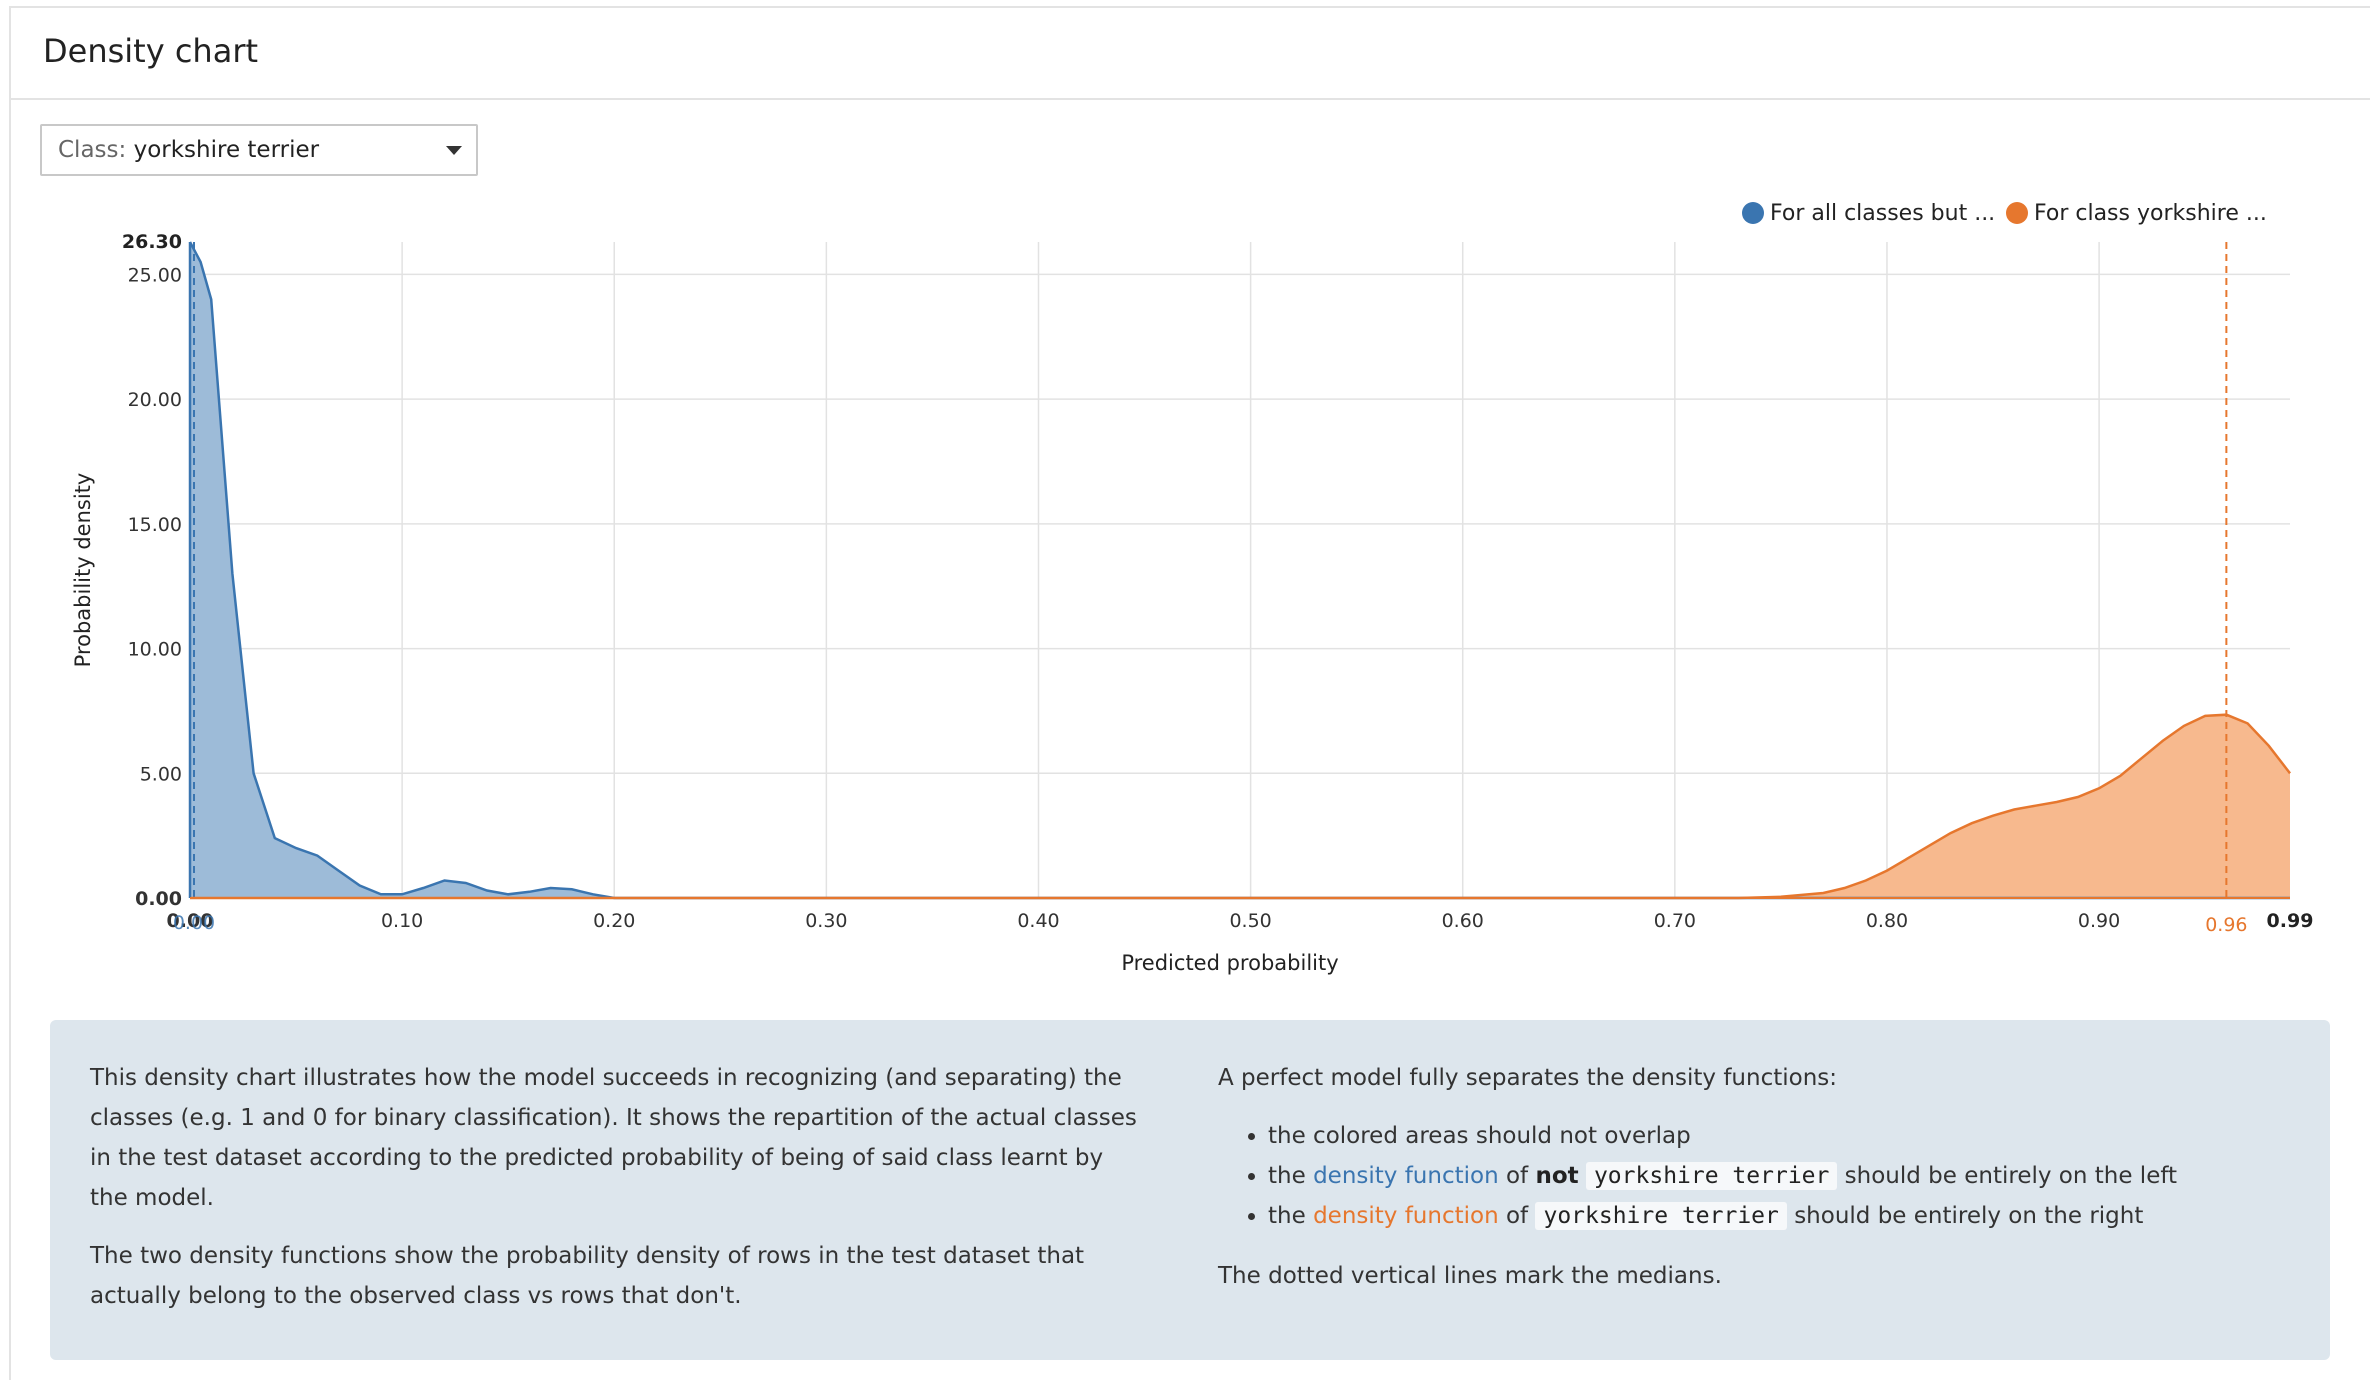 The width and height of the screenshot is (2370, 1380). What do you see at coordinates (158, 899) in the screenshot?
I see `y-tick-label: 0.00` at bounding box center [158, 899].